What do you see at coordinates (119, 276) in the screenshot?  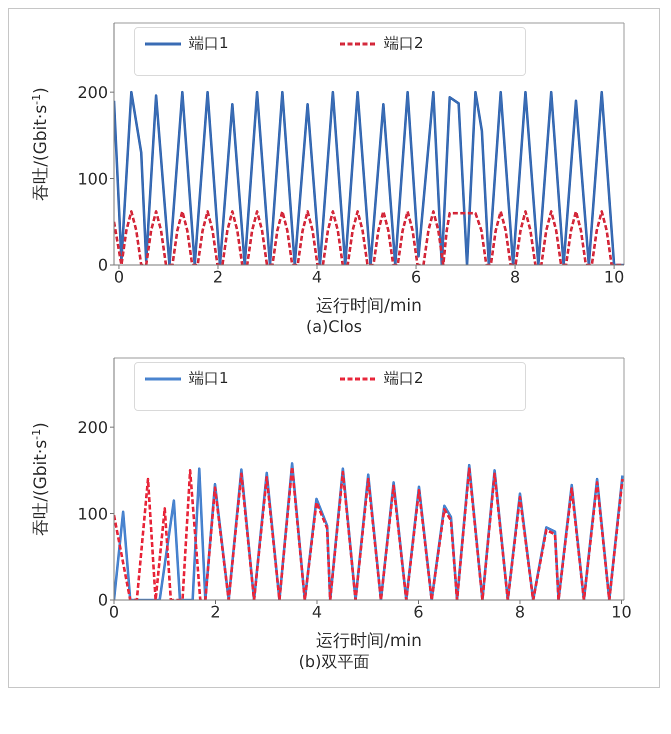 I see `x-tick-label: 0` at bounding box center [119, 276].